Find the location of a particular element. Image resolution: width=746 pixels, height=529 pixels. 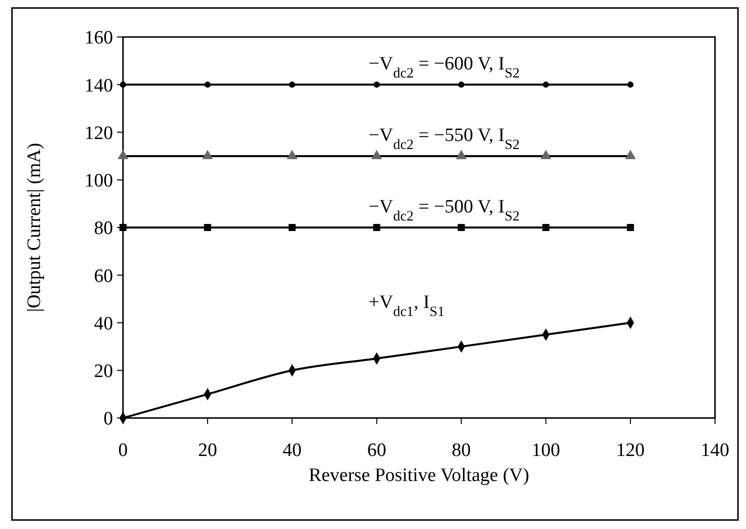

y-tick-label: 140 is located at coordinates (98, 85).